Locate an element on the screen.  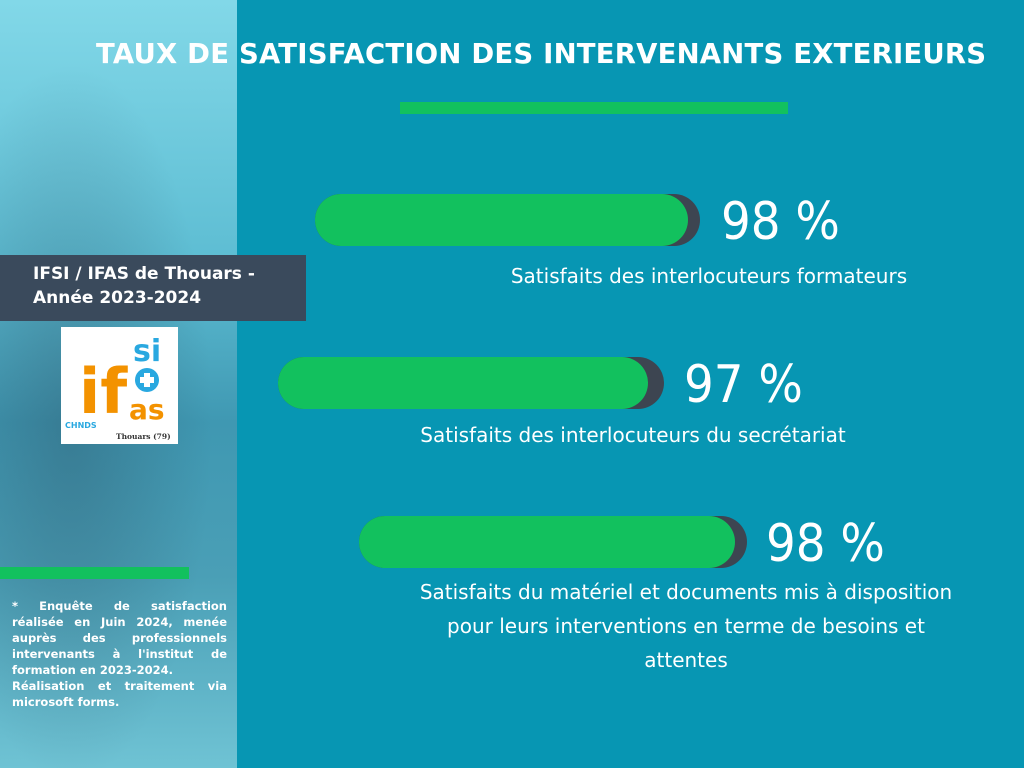
logo-chnds-tag: CHNDS is located at coordinates (81, 425).